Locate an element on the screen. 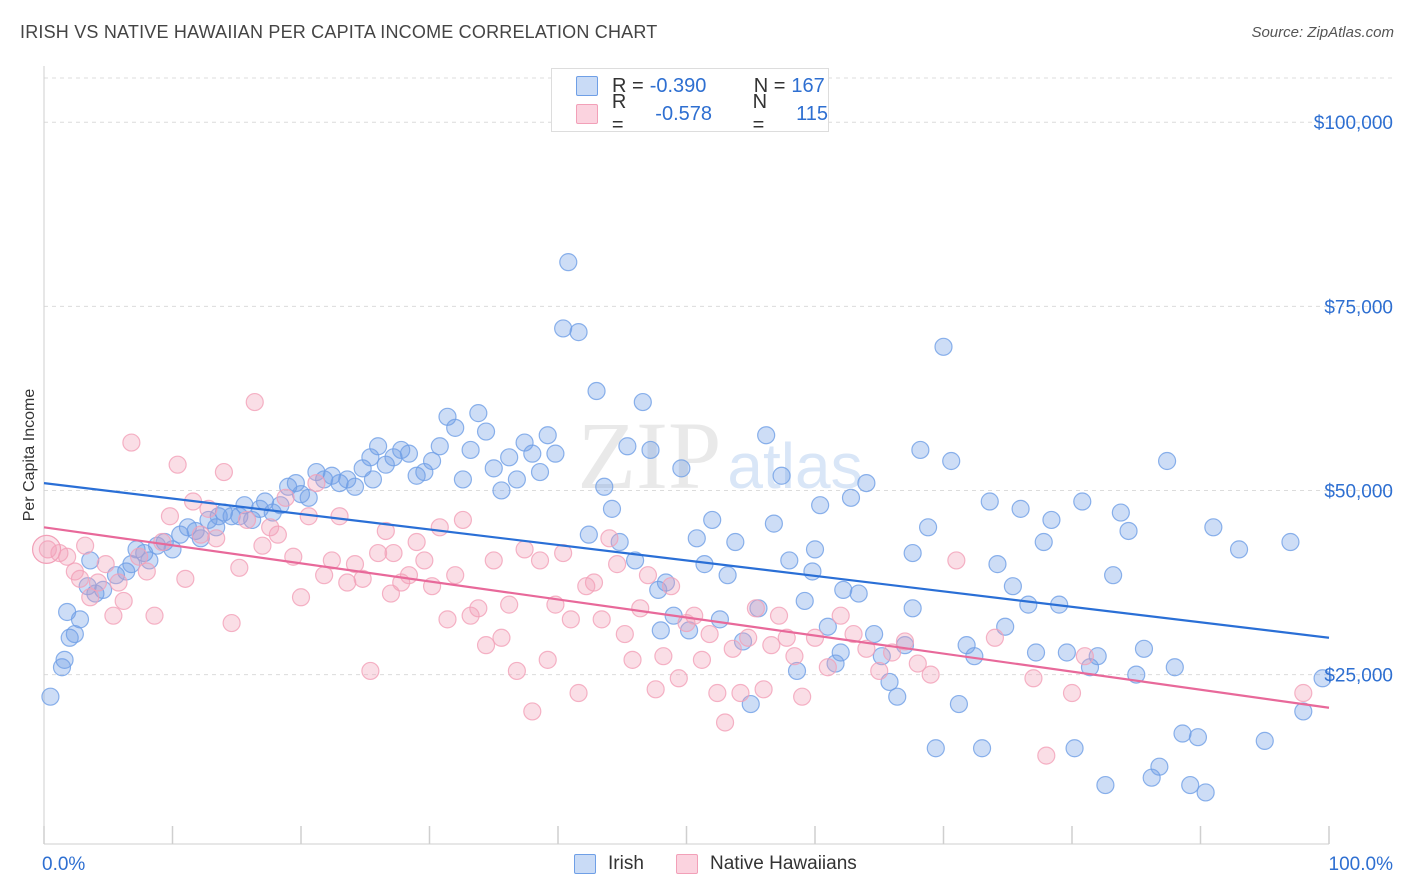 This screenshot has height=892, width=1406. hawaiian-n-value: 115 is located at coordinates (812, 113).